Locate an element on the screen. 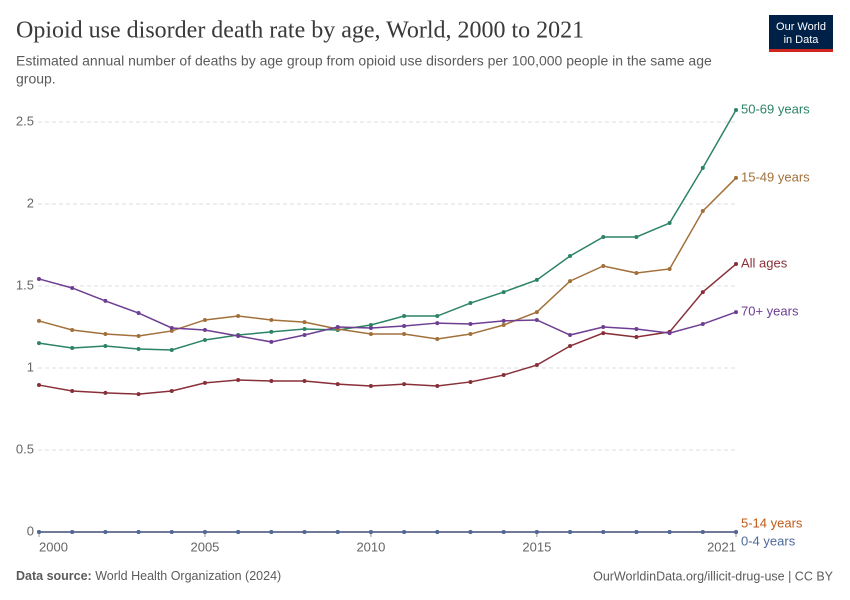 This screenshot has width=850, height=600. y-tick-label: 0.5 is located at coordinates (25, 448).